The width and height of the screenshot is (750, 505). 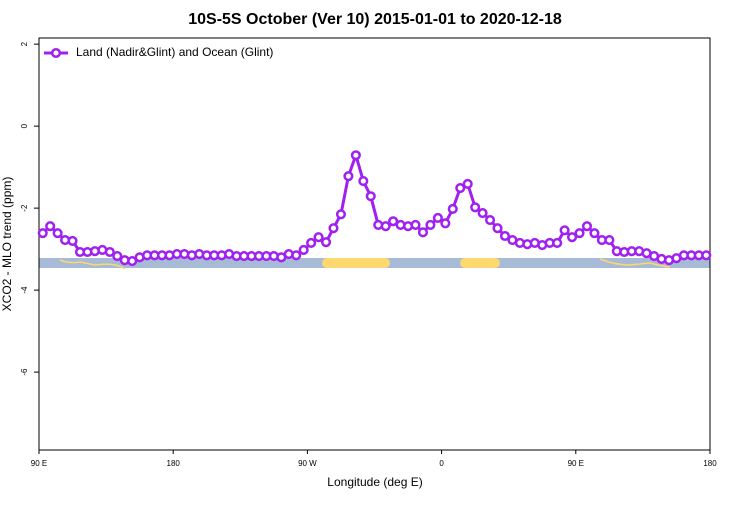 I want to click on x-tick-label: 90 W, so click(x=307, y=463).